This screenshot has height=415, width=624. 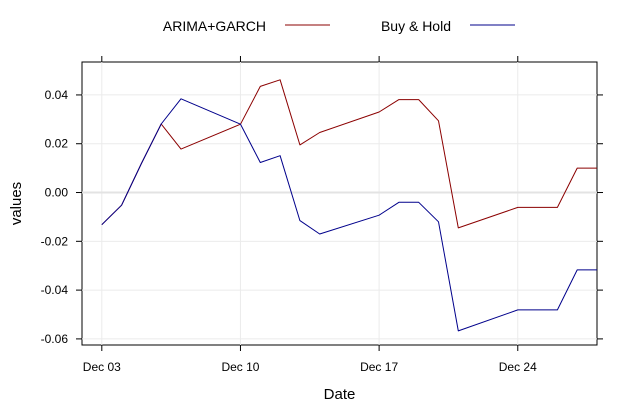 What do you see at coordinates (379, 367) in the screenshot?
I see `x-tick-label: Dec 17` at bounding box center [379, 367].